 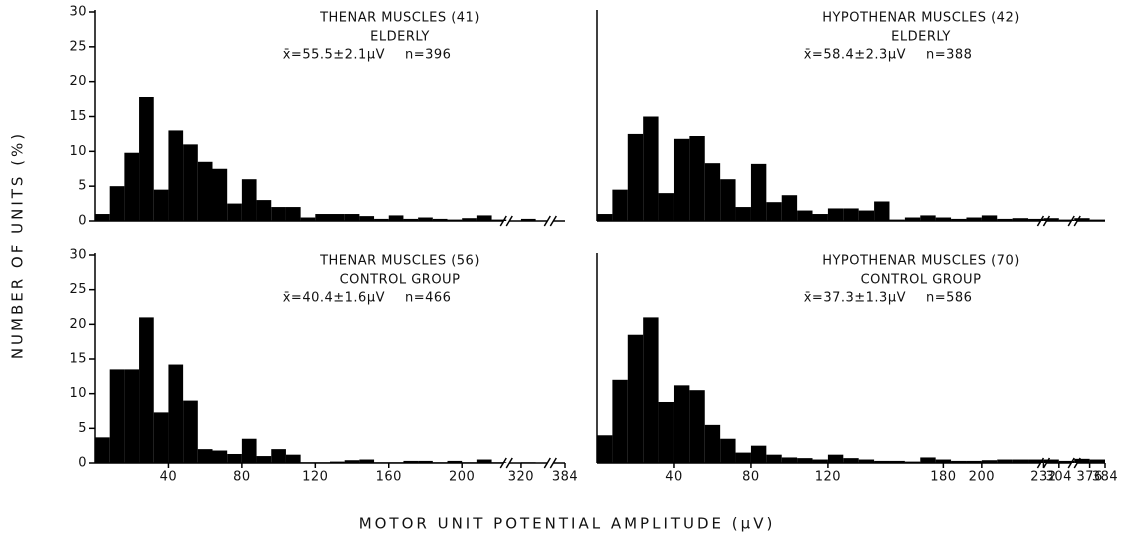 I want to click on y-axis-label: NUMBER OF UNITS (%), so click(x=18, y=245).